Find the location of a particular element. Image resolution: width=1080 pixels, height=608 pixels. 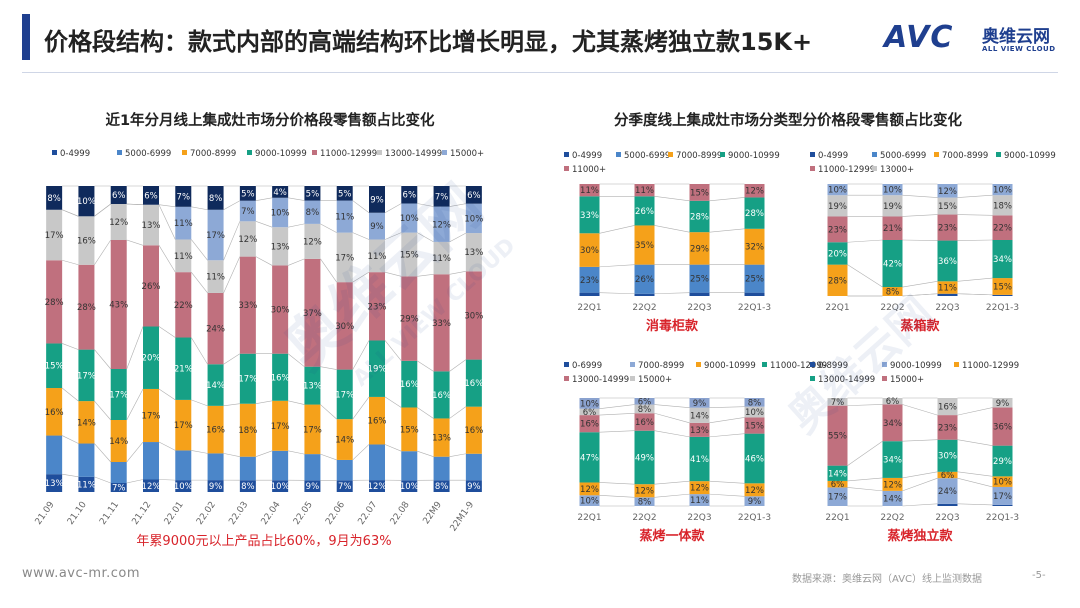

data-label: 12% is located at coordinates (247, 240).